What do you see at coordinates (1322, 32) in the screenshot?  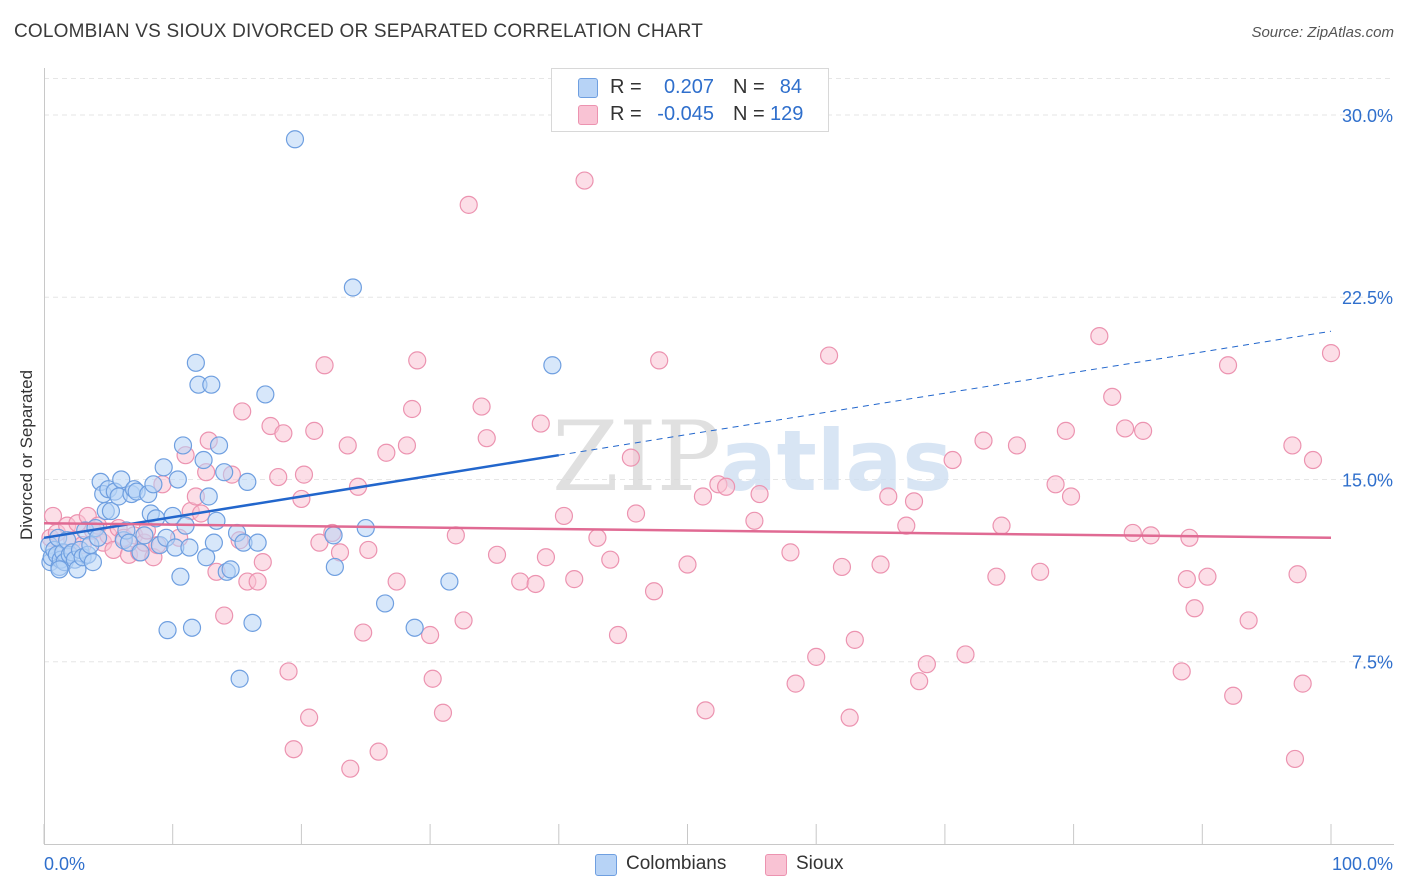 I see `source-credit: Source: ZipAtlas.com` at bounding box center [1322, 32].